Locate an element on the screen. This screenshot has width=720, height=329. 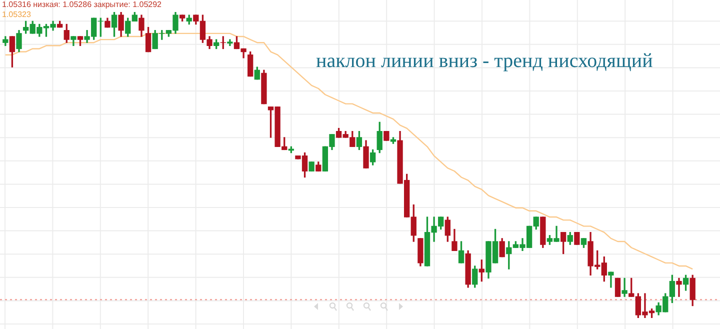
annotation: 1.05323 is located at coordinates (16, 15).